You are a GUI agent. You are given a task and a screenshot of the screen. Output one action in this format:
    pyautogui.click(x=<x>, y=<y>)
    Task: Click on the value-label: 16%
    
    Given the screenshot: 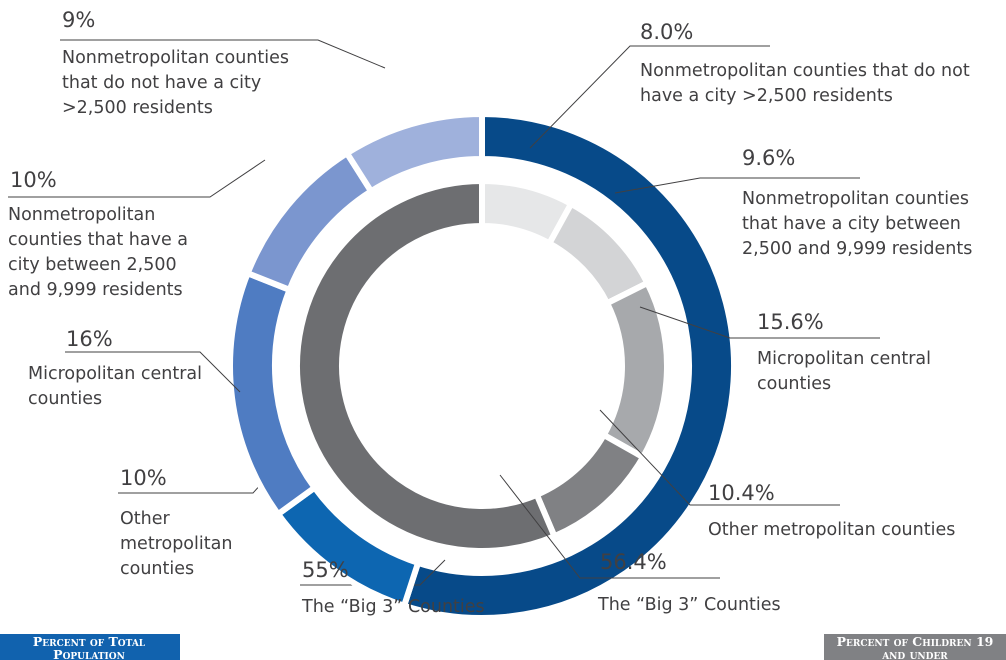 What is the action you would take?
    pyautogui.click(x=89, y=339)
    